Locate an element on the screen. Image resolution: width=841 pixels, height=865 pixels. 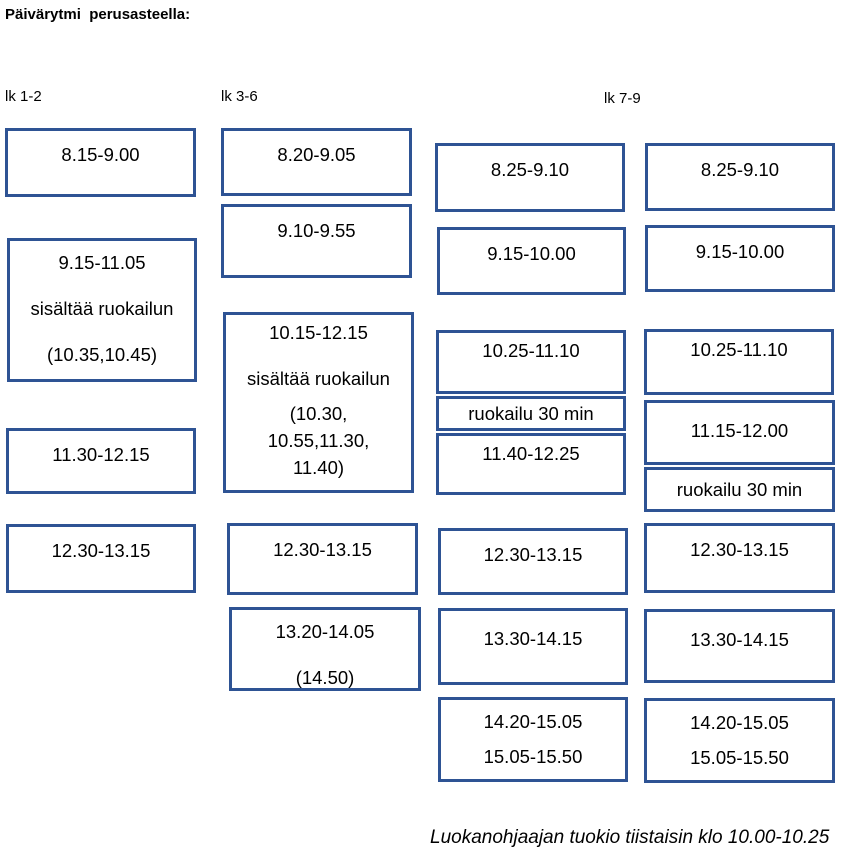
column-header-lk-1-2: lk 1-2 is located at coordinates (23, 96).